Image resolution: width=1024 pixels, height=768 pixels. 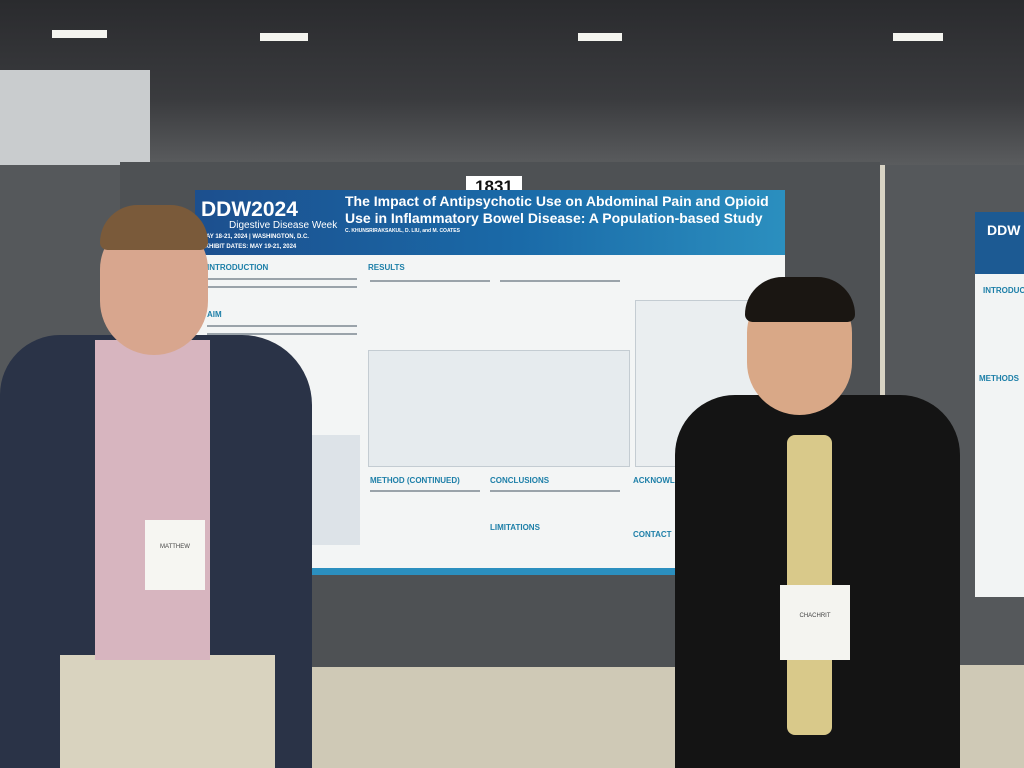 What do you see at coordinates (249, 209) in the screenshot?
I see `logo: DDW2024` at bounding box center [249, 209].